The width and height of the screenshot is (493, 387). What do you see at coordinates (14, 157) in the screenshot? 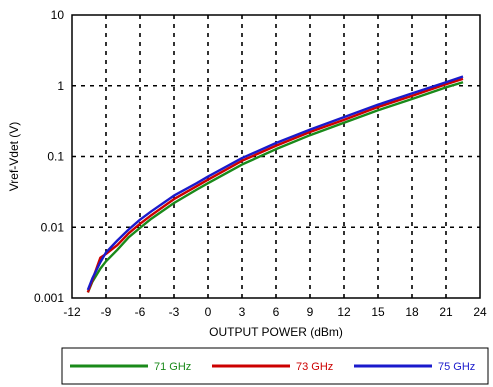
I see `y-axis-title: Vref-Vdet (V)` at bounding box center [14, 157].